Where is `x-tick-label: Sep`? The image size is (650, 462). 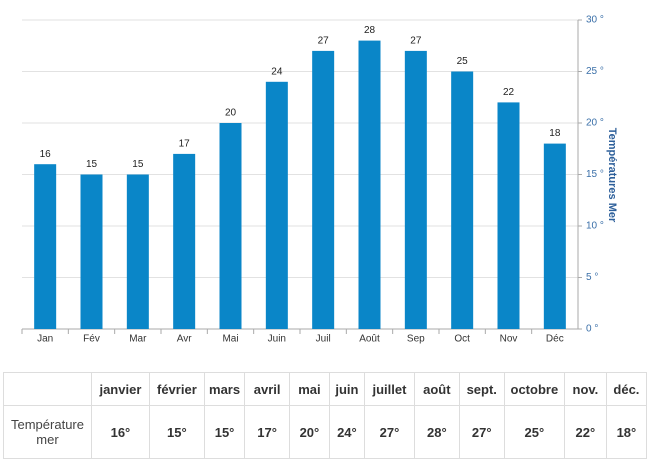
x-tick-label: Sep is located at coordinates (416, 339).